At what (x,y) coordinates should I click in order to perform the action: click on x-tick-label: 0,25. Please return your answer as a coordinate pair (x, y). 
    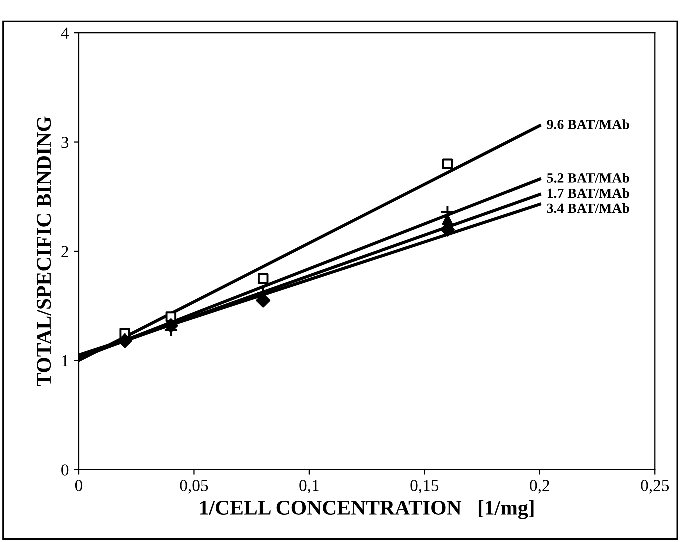
    Looking at the image, I should click on (655, 487).